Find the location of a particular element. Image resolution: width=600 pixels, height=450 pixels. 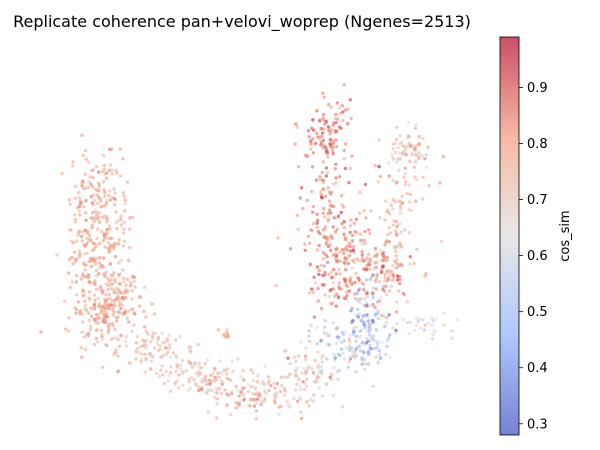

colorbar-tick-label: 0.6 is located at coordinates (537, 256).